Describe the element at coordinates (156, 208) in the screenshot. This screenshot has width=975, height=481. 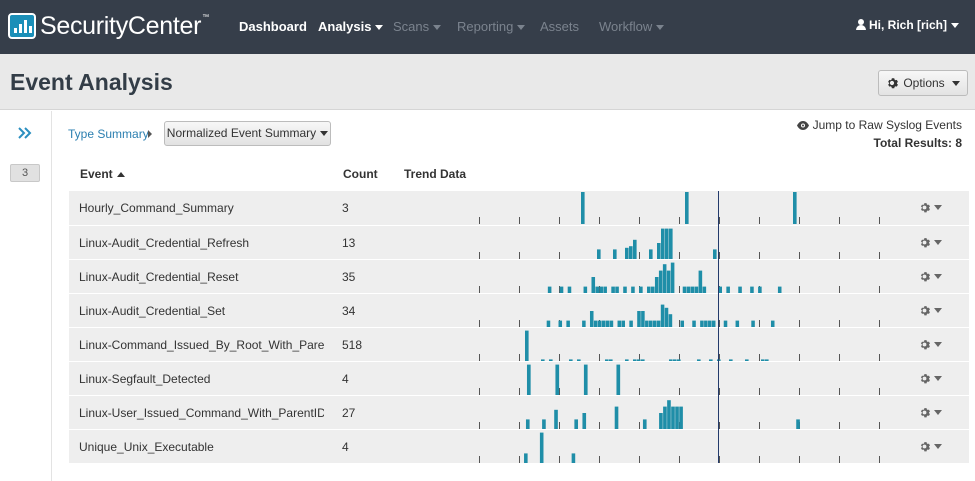
I see `event-name: Hourly_Command_Summary` at that location.